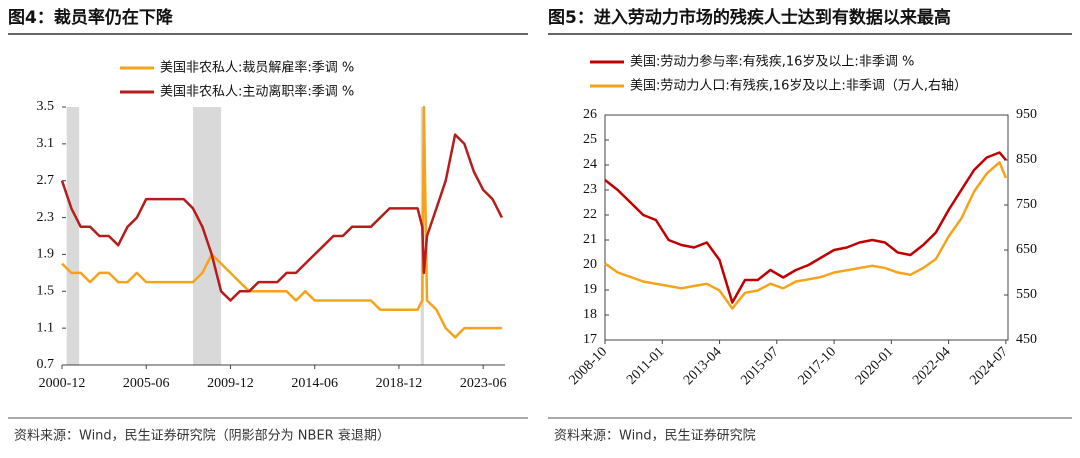  I want to click on chart-title: 图5：进入劳动力市场的残疾人士达到有数据以来最高, so click(749, 17).